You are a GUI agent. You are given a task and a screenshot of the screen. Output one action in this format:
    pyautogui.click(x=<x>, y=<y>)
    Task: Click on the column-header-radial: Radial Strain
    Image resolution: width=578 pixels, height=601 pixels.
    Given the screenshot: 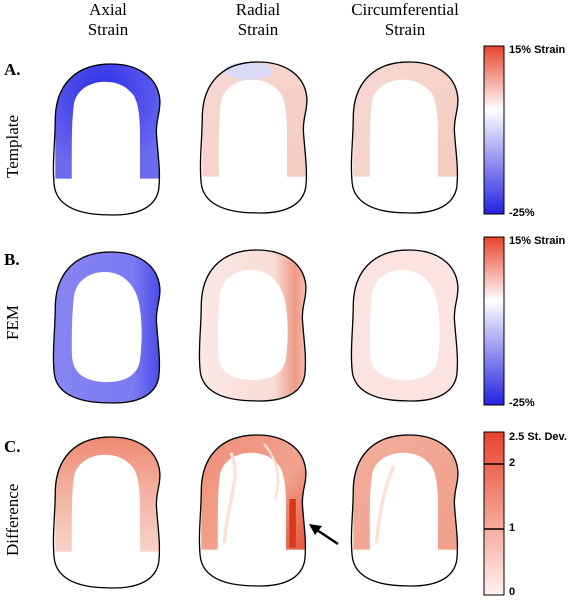 What is the action you would take?
    pyautogui.click(x=258, y=20)
    